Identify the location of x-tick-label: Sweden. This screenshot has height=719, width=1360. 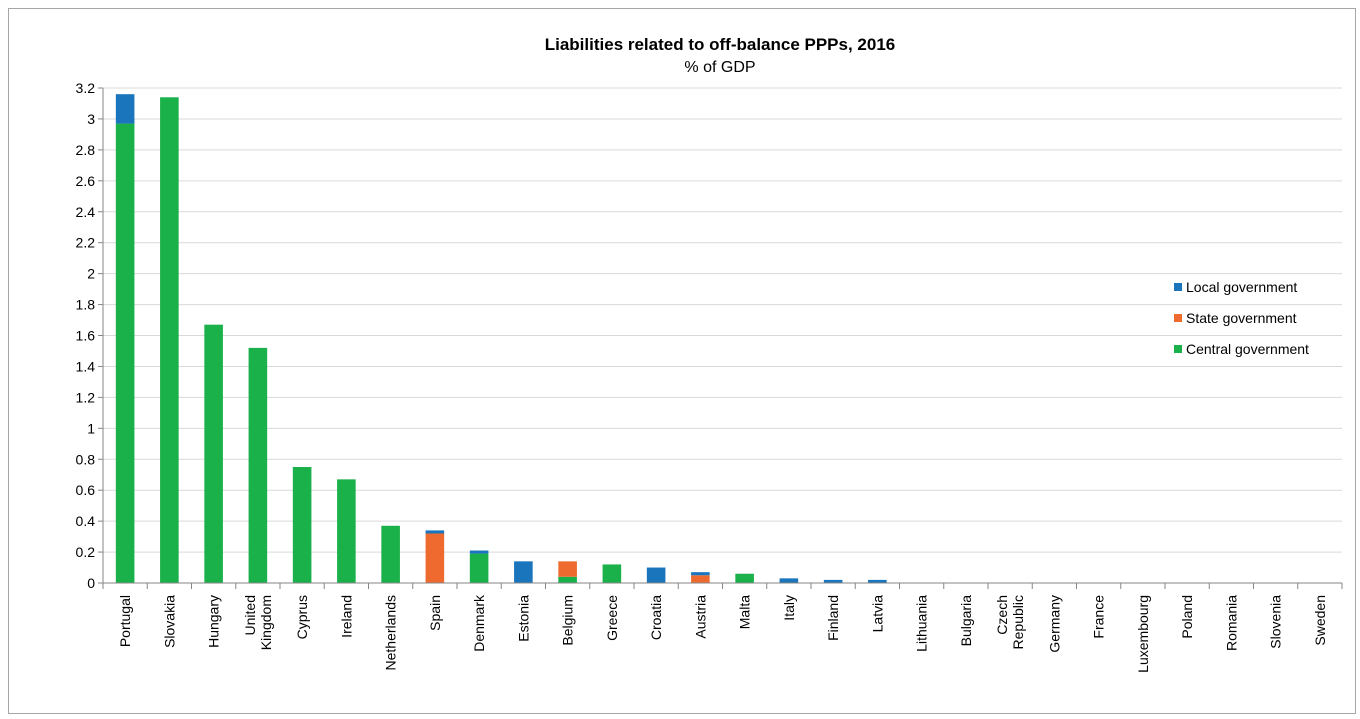
(1320, 620).